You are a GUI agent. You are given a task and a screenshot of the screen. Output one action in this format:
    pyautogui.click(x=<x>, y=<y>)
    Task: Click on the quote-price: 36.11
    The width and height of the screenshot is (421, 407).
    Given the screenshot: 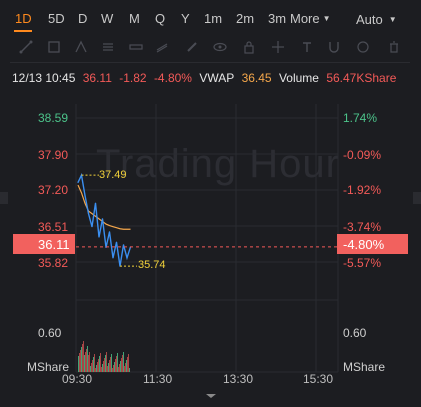 What is the action you would take?
    pyautogui.click(x=97, y=78)
    